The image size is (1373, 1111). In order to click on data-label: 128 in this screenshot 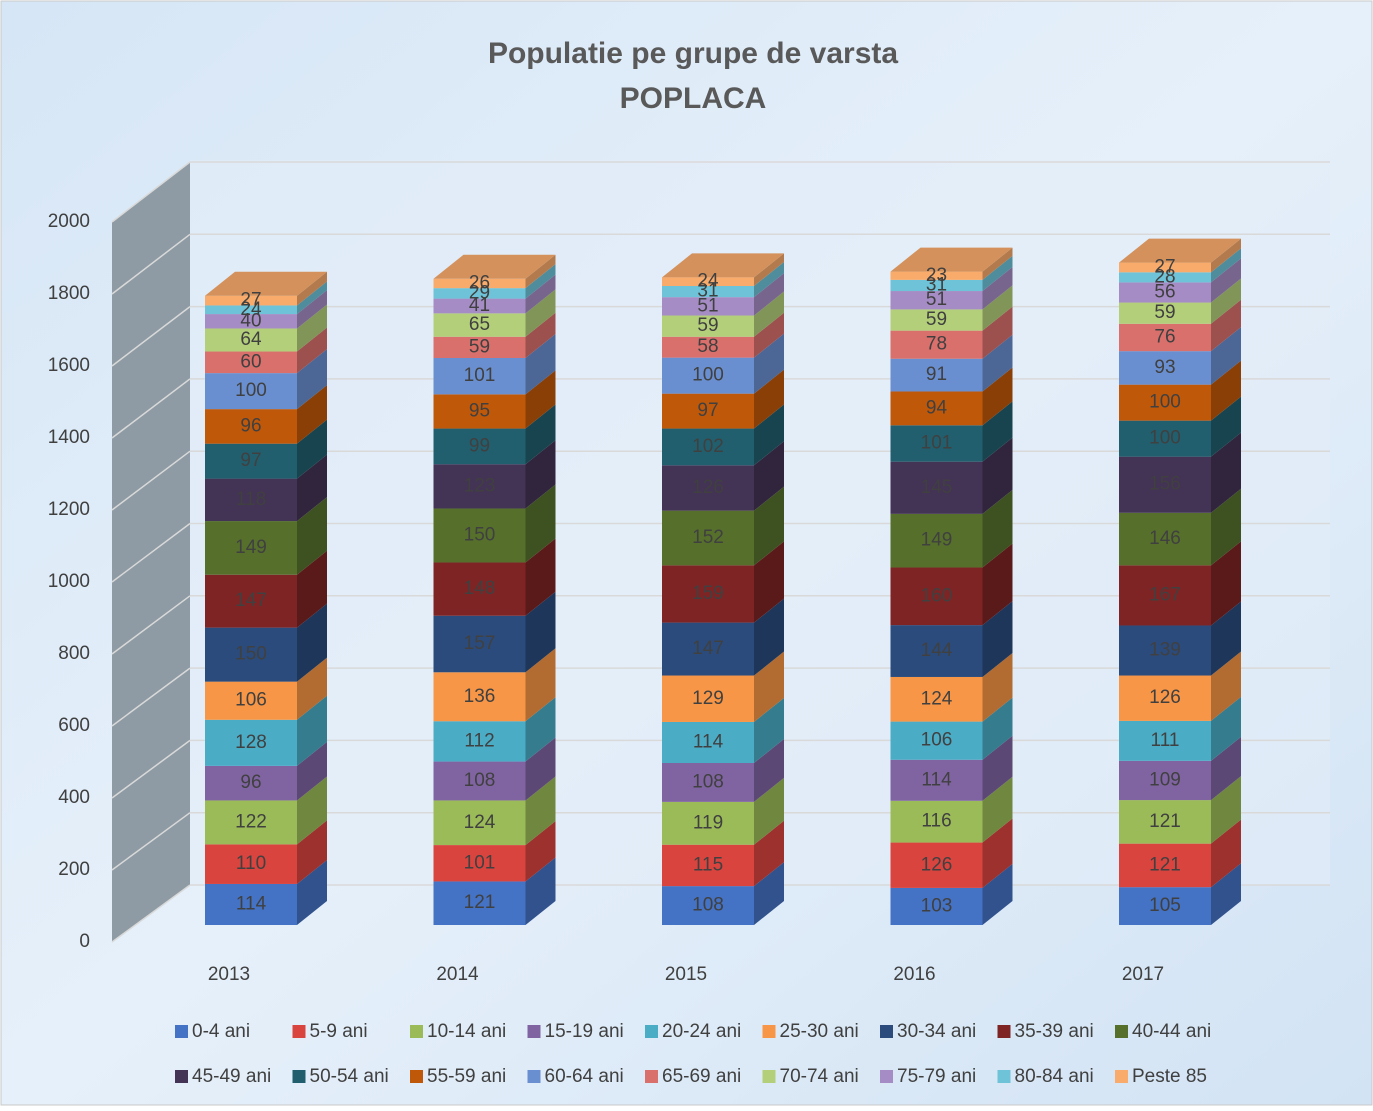, I will do `click(251, 742)`.